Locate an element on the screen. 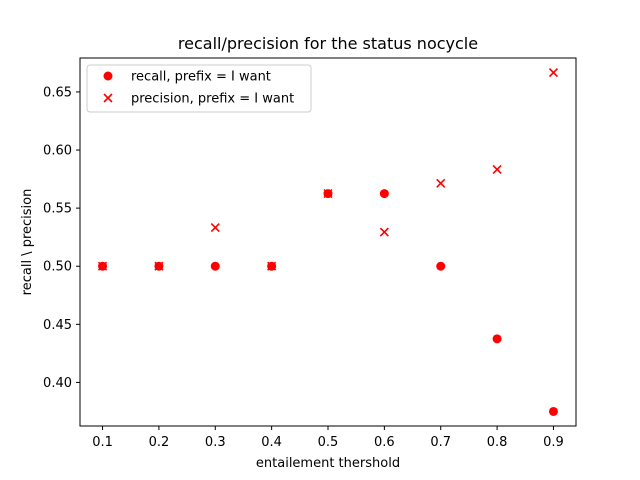 The height and width of the screenshot is (480, 640). legend-box is located at coordinates (199, 88).